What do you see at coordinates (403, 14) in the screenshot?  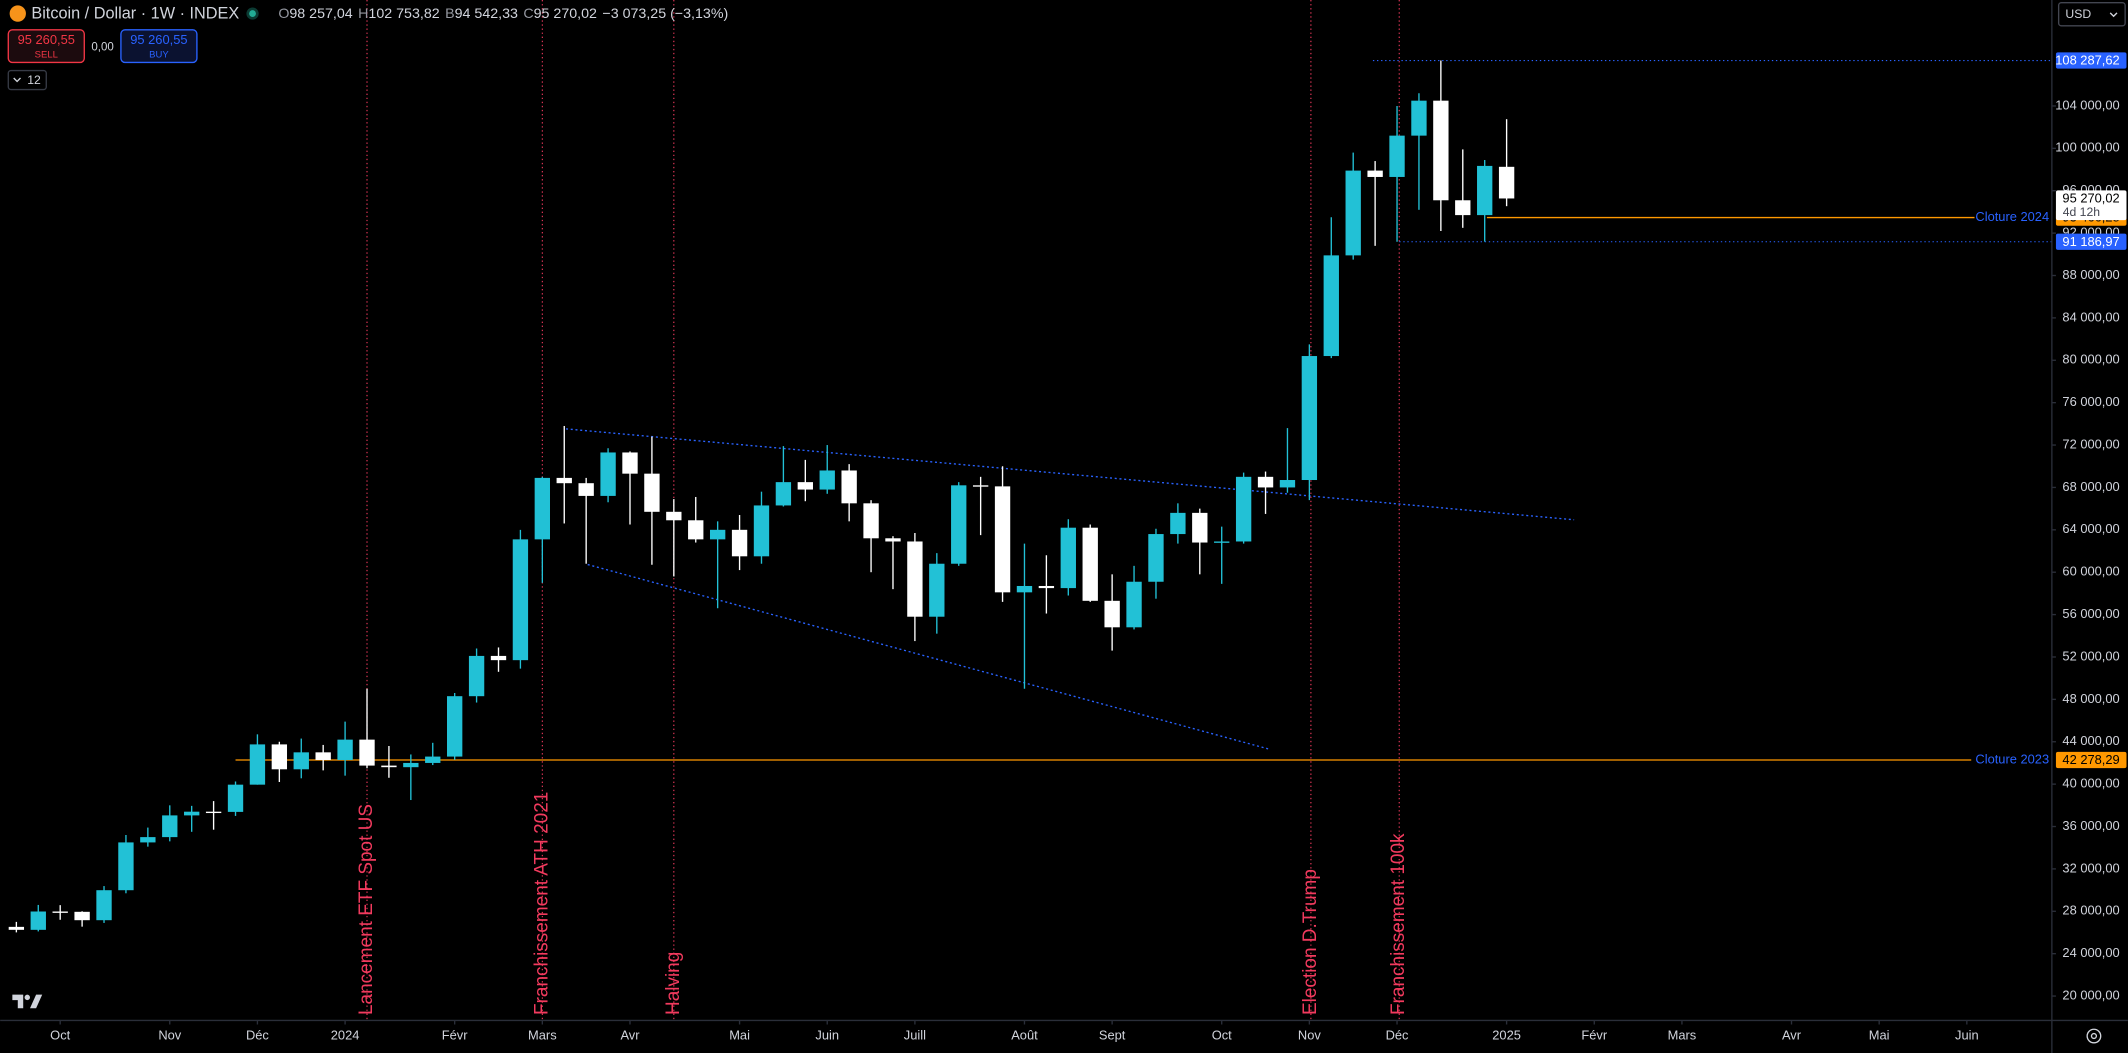 I see `ohlc-value: 102 753,82` at bounding box center [403, 14].